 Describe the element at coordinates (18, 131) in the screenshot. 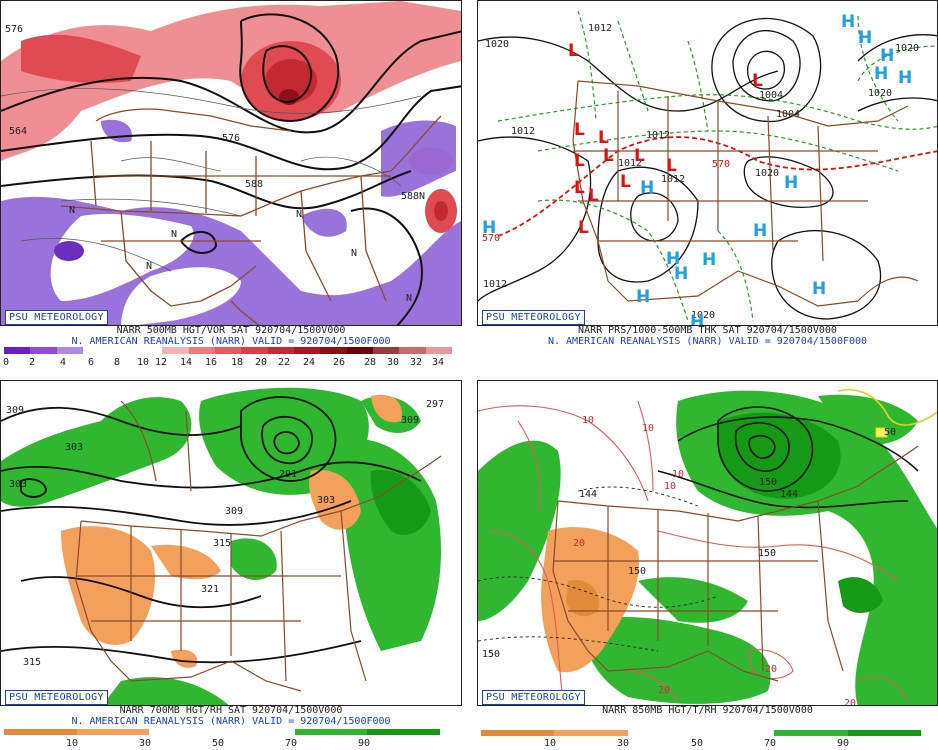

I see `svg-text: 564` at that location.